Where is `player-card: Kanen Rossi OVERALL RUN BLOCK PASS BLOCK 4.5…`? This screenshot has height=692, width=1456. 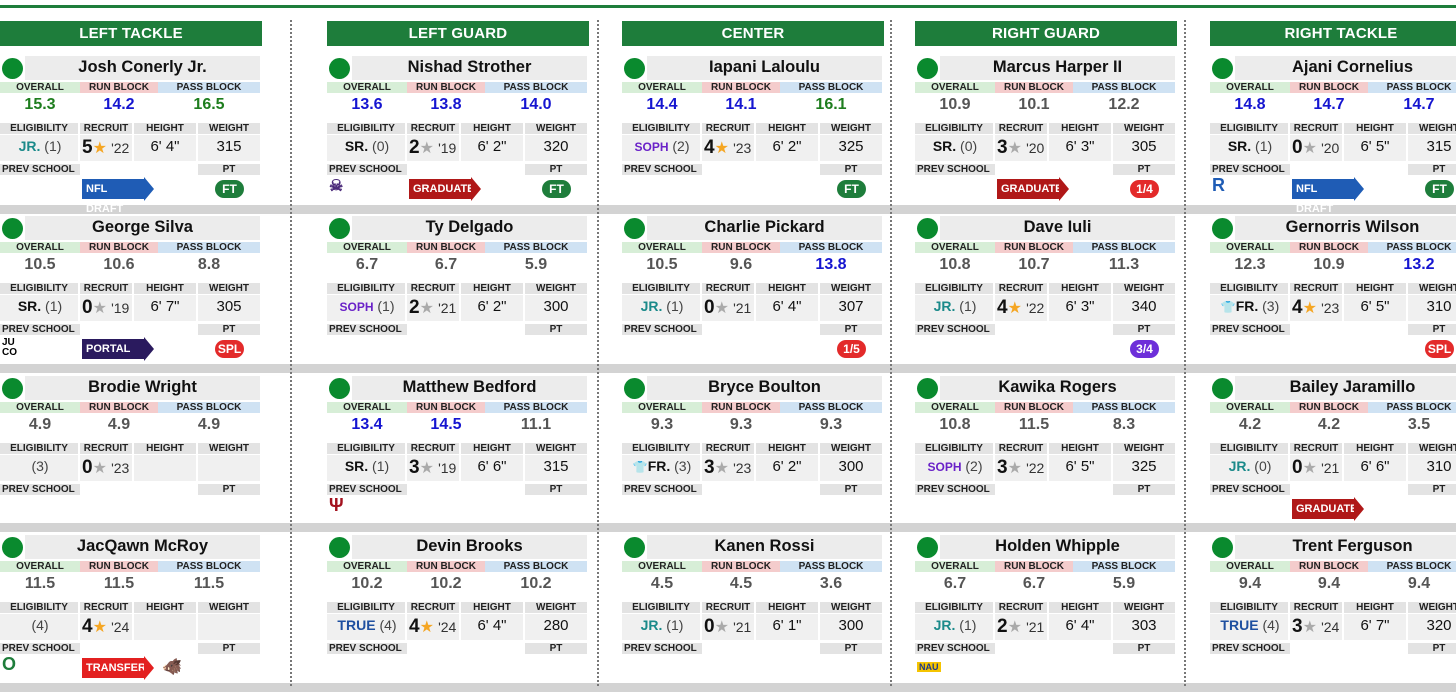 player-card: Kanen Rossi OVERALL RUN BLOCK PASS BLOCK 4.5… is located at coordinates (753, 609).